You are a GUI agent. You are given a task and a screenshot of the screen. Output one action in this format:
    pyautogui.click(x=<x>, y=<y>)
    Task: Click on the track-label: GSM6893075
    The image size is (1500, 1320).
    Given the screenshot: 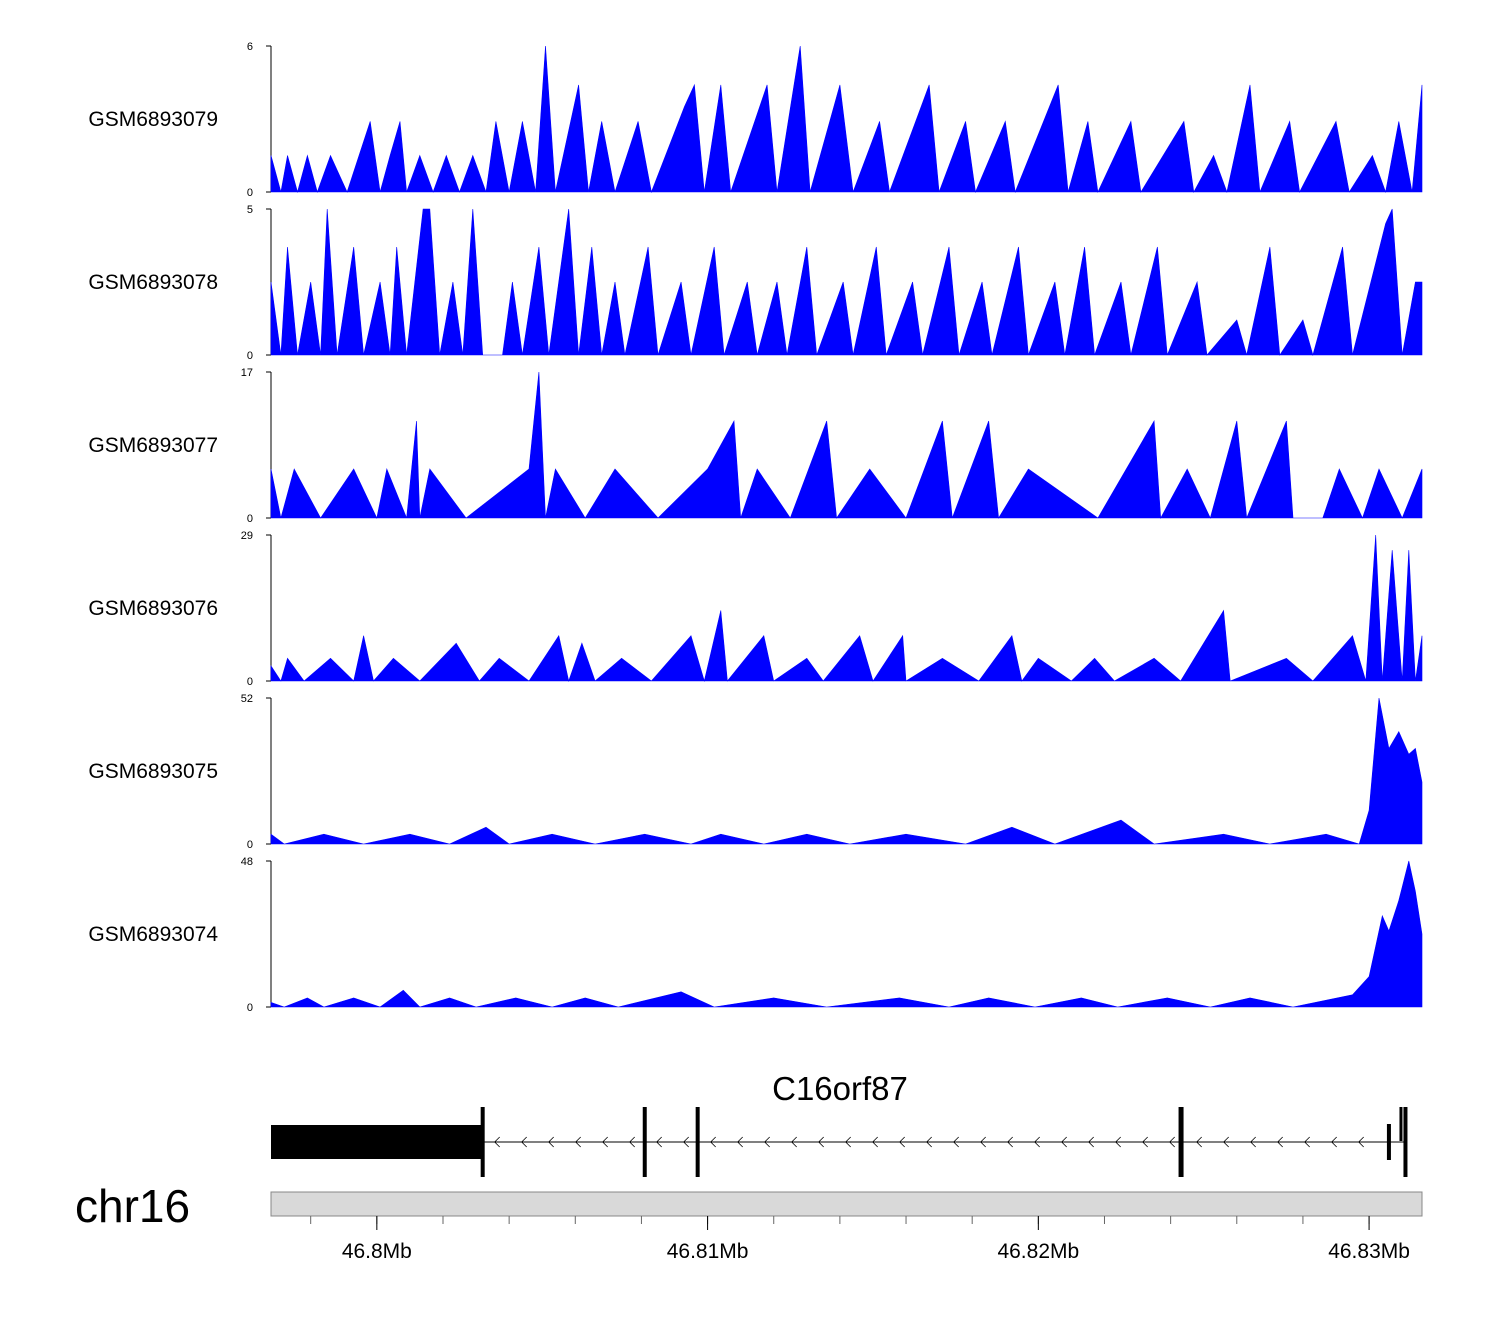 What is the action you would take?
    pyautogui.click(x=153, y=771)
    